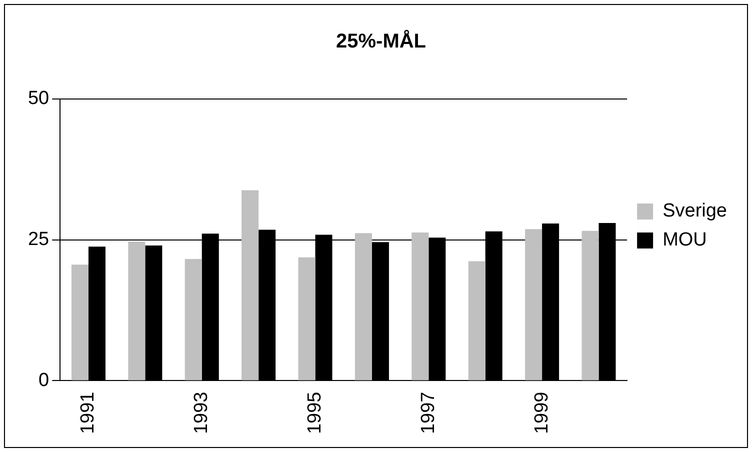  I want to click on x-tick-label: 1991, so click(88, 413).